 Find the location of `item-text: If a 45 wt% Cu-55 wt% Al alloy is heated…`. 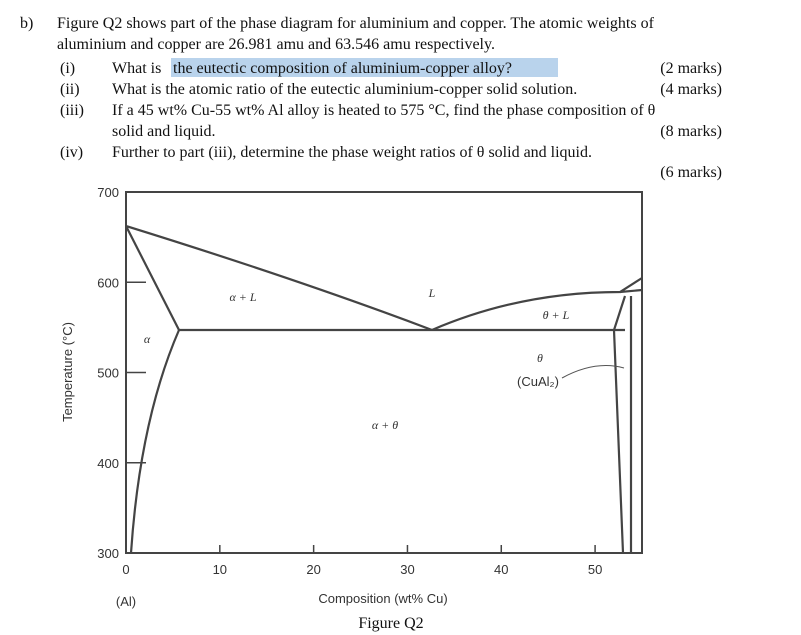

item-text: If a 45 wt% Cu-55 wt% Al alloy is heated… is located at coordinates (383, 110).